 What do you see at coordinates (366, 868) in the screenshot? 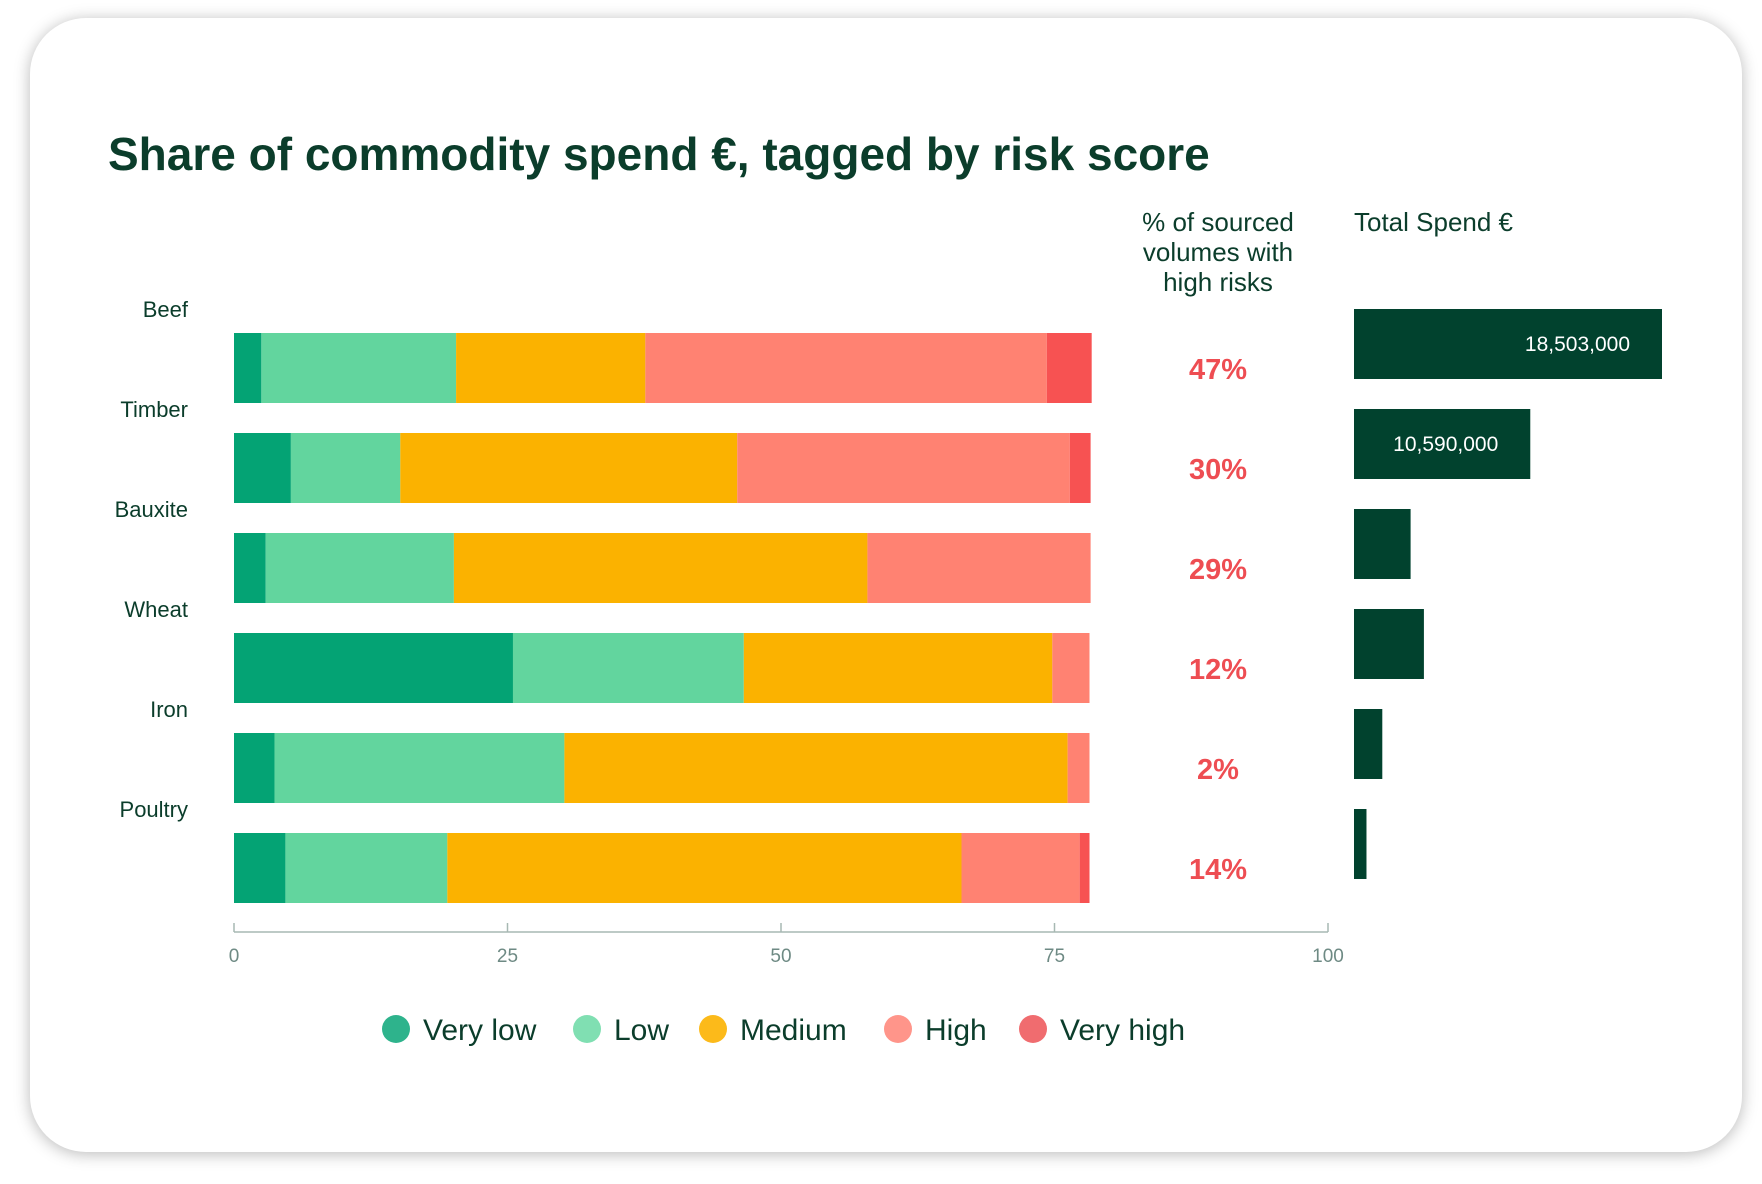
I see `bar-segment-poultry-low` at bounding box center [366, 868].